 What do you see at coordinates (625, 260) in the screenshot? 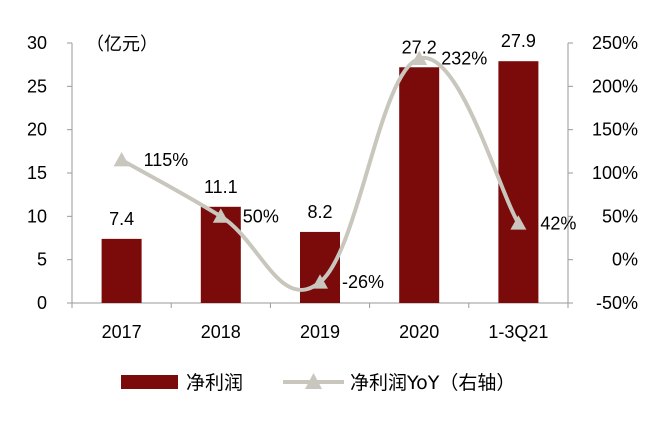
I see `right-tick-label: 0%` at bounding box center [625, 260].